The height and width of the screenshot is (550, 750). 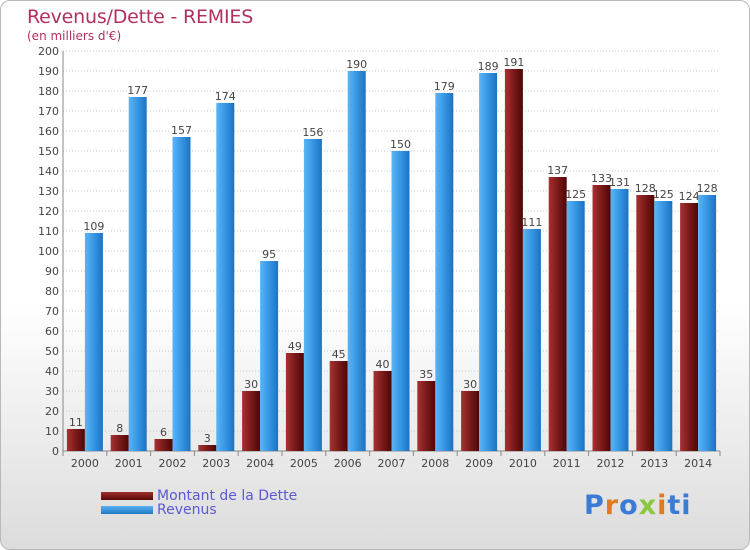 I want to click on data-label-dette: 133, so click(x=601, y=178).